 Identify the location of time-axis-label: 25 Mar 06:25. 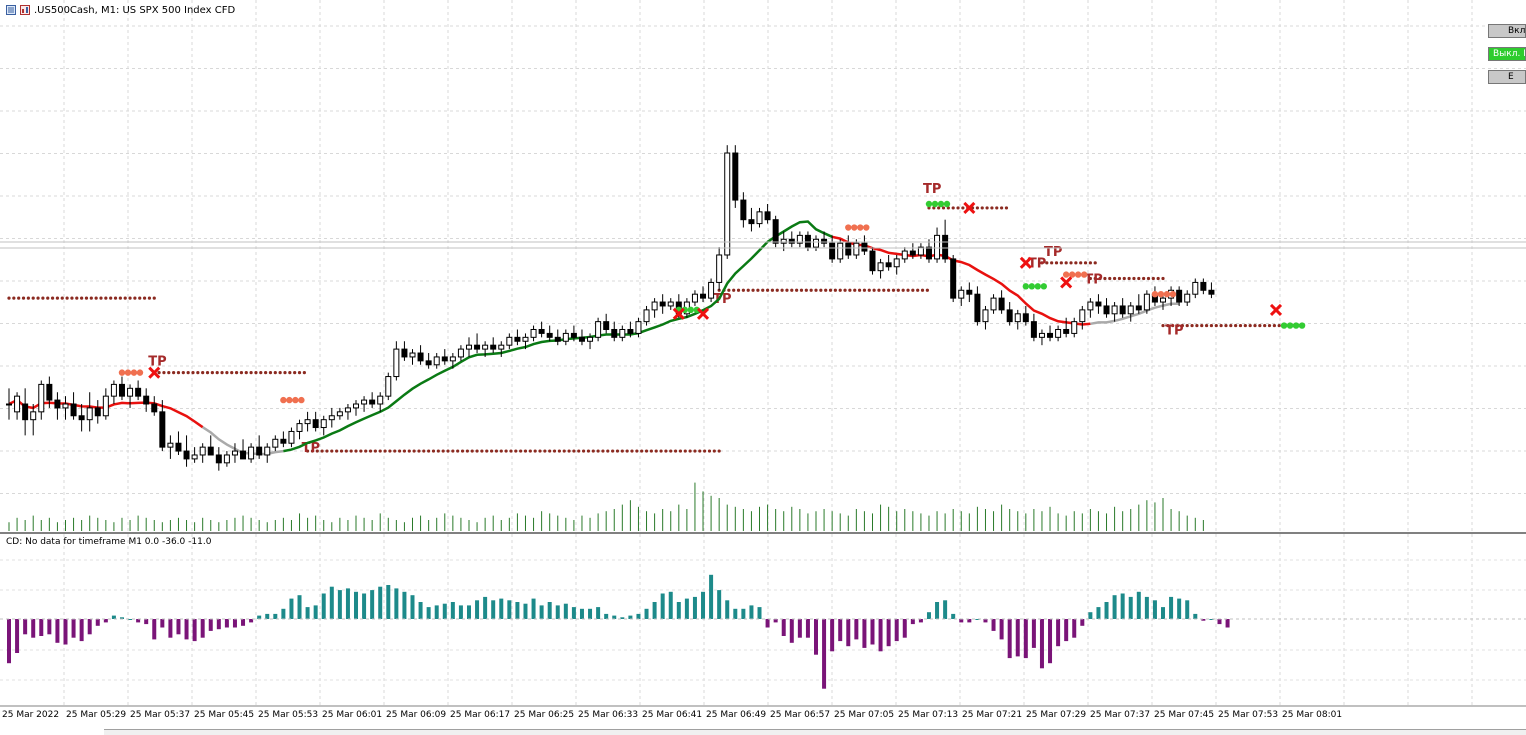
(544, 715).